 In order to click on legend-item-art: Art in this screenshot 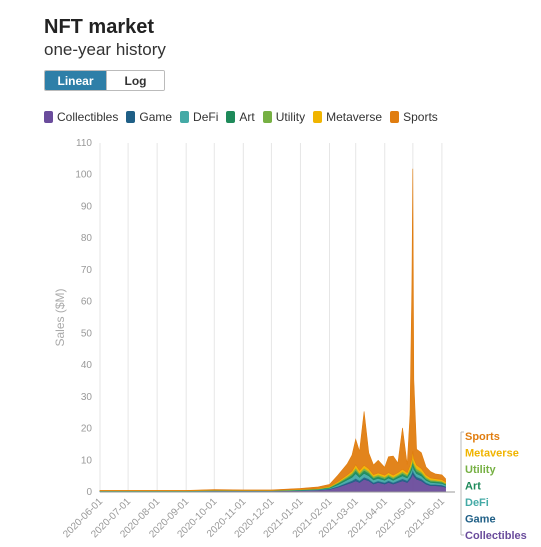, I will do `click(240, 117)`.